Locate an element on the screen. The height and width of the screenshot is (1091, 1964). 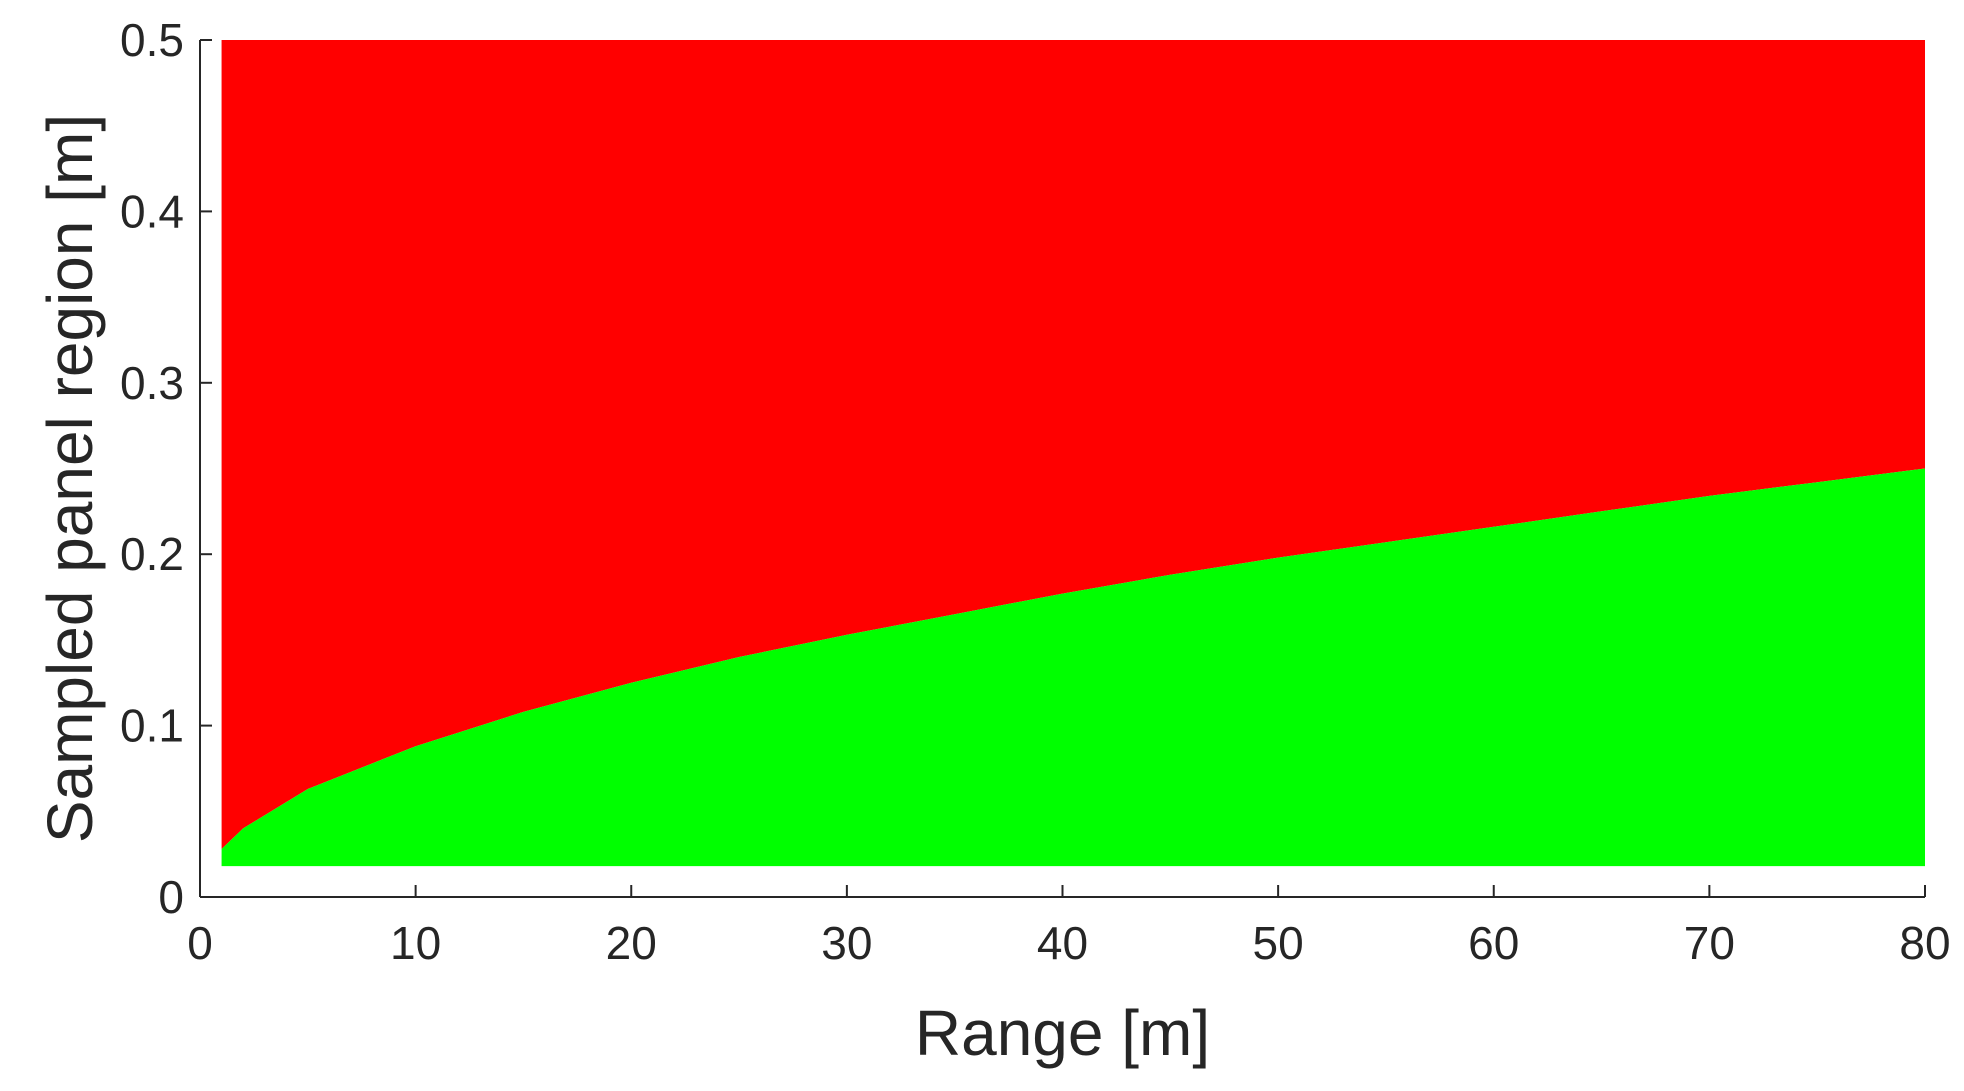
y-tick-label: 0.1 is located at coordinates (152, 726).